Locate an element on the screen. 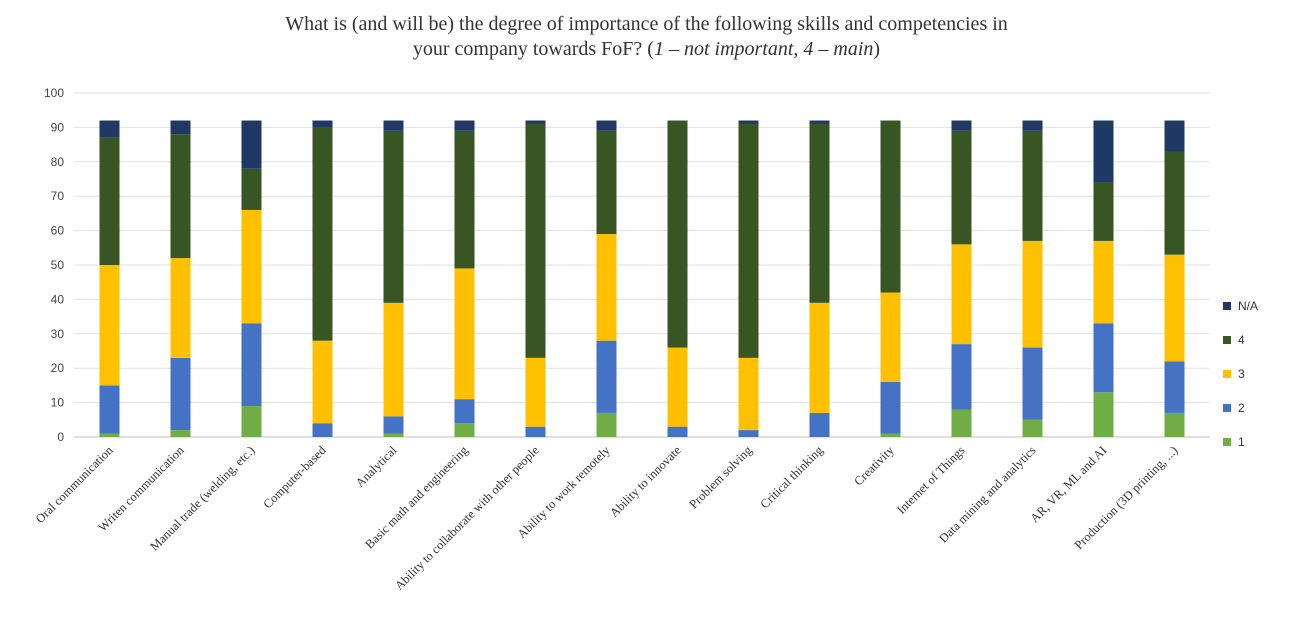 The width and height of the screenshot is (1293, 641). y-tick-label: 30 is located at coordinates (58, 334).